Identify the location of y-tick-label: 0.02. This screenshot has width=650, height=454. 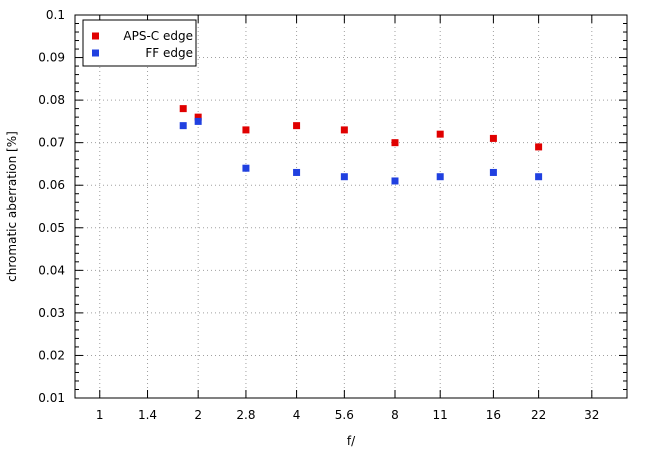
(51, 355).